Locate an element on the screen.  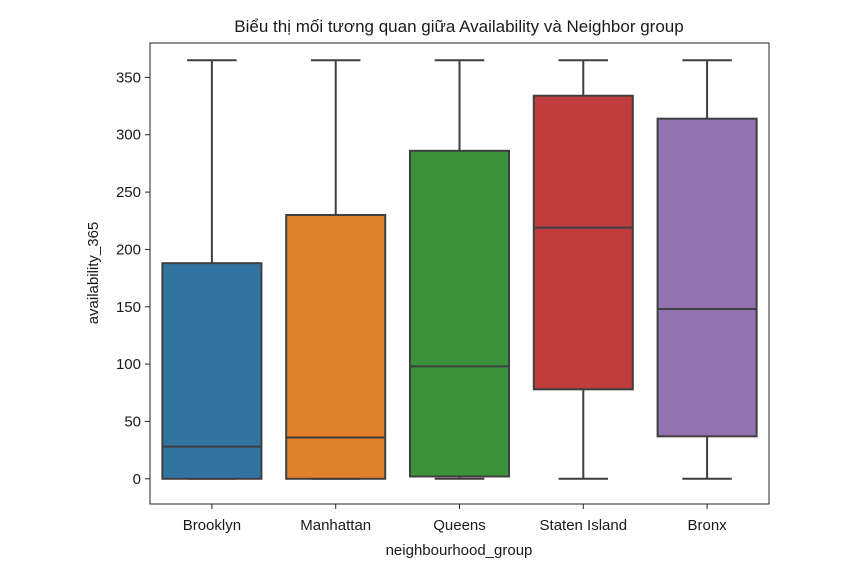
x-axis-label: neighbourhood_group is located at coordinates (459, 550).